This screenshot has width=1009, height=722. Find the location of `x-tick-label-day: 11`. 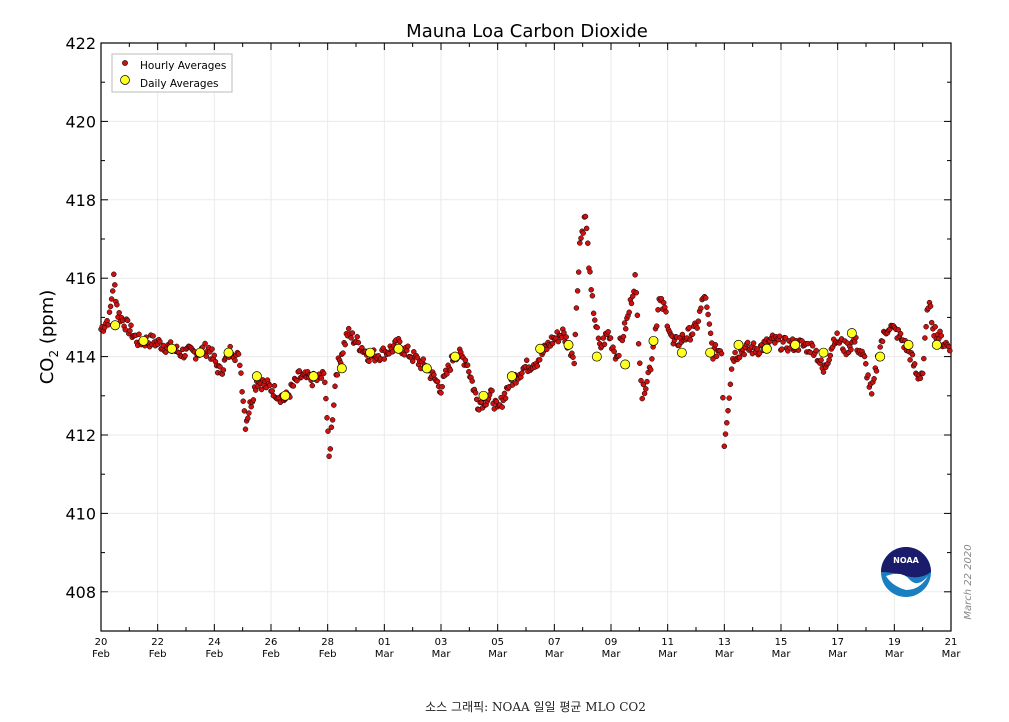

x-tick-label-day: 11 is located at coordinates (667, 642).